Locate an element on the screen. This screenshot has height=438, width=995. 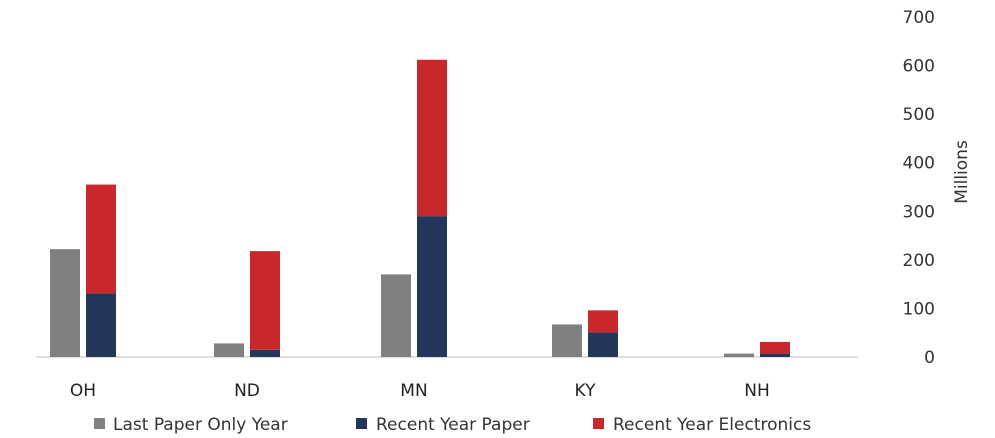
legend-swatch-recent-electronics is located at coordinates (598, 423).